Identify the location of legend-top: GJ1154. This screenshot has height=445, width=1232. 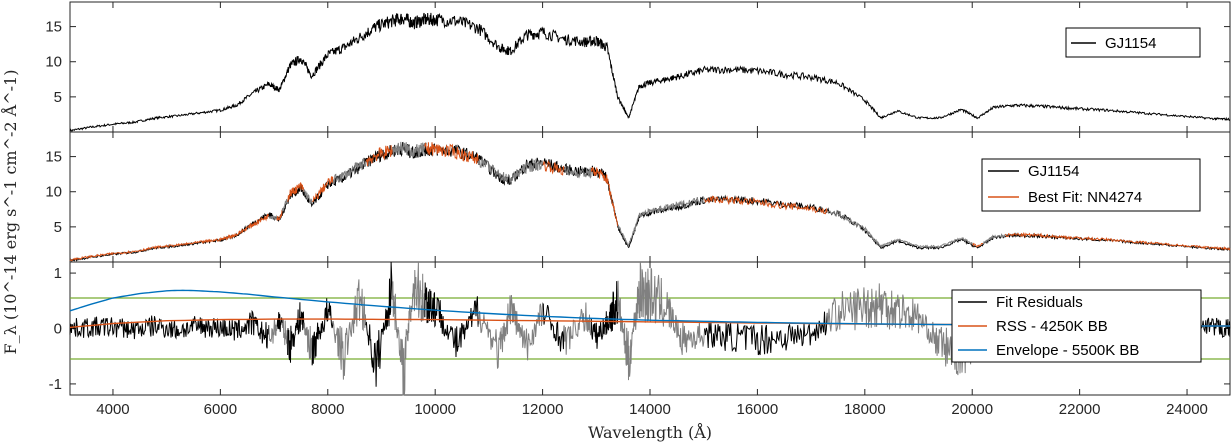
(1133, 42).